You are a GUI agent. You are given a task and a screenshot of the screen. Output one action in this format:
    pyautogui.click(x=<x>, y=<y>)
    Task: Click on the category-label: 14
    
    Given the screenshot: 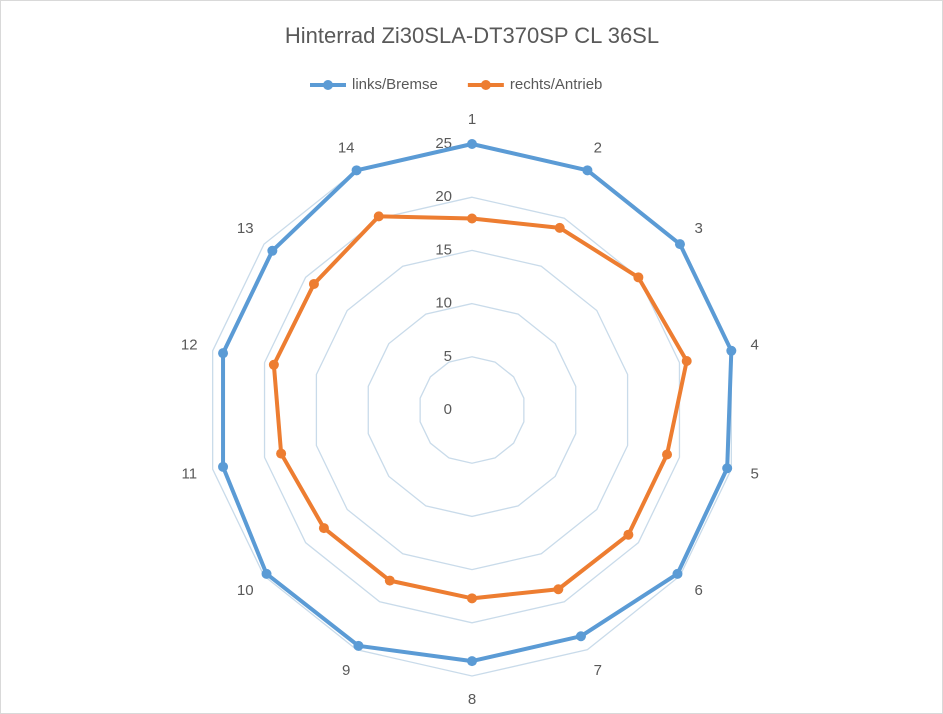 What is the action you would take?
    pyautogui.click(x=346, y=148)
    